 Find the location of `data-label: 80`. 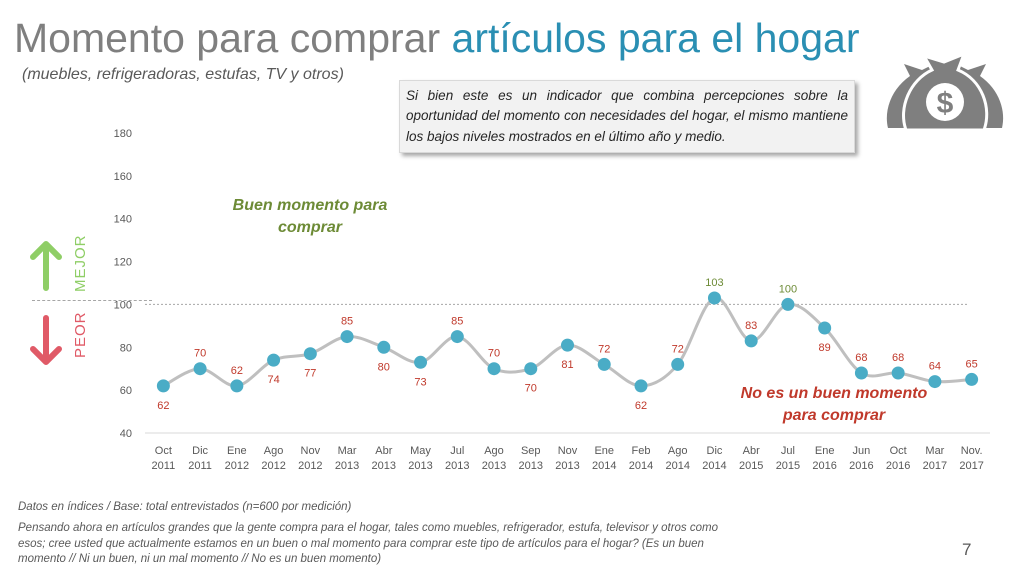

data-label: 80 is located at coordinates (384, 367).